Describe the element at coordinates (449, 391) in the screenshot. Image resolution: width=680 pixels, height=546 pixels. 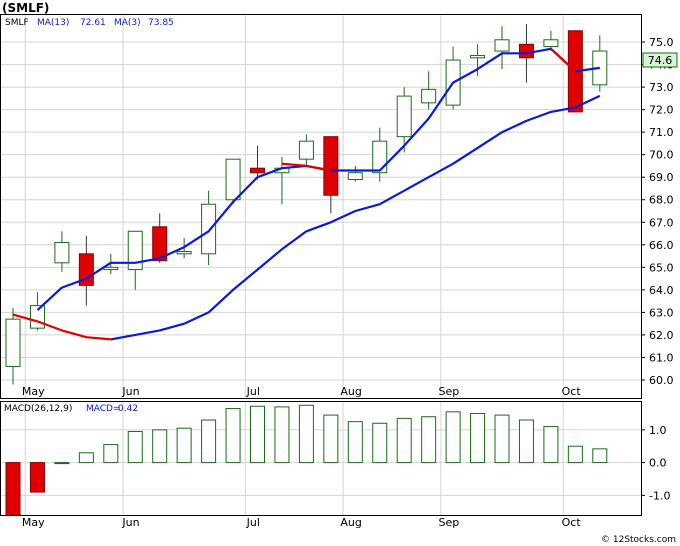
I see `price-x-tick-label: Sep` at that location.